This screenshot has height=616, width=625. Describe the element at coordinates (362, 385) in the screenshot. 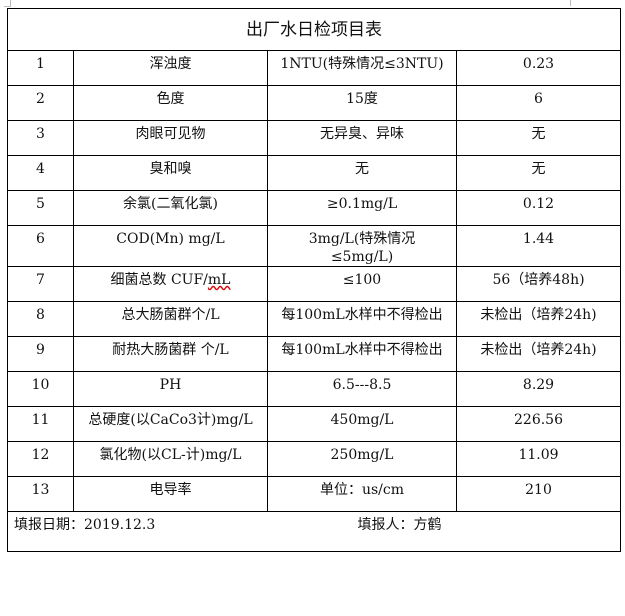

I see `standard-text: 6.5---8.5` at that location.